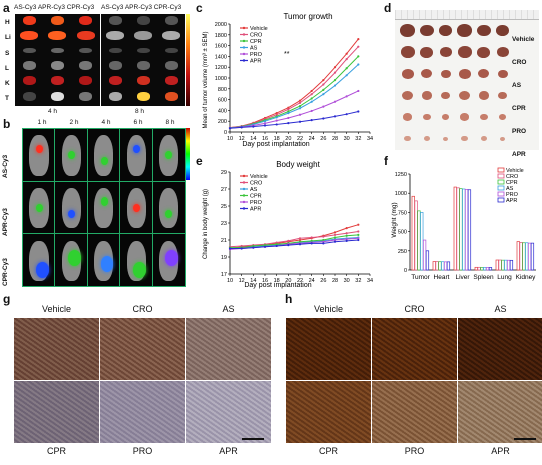  I want to click on ihc-label-apr: APR, so click(228, 451).